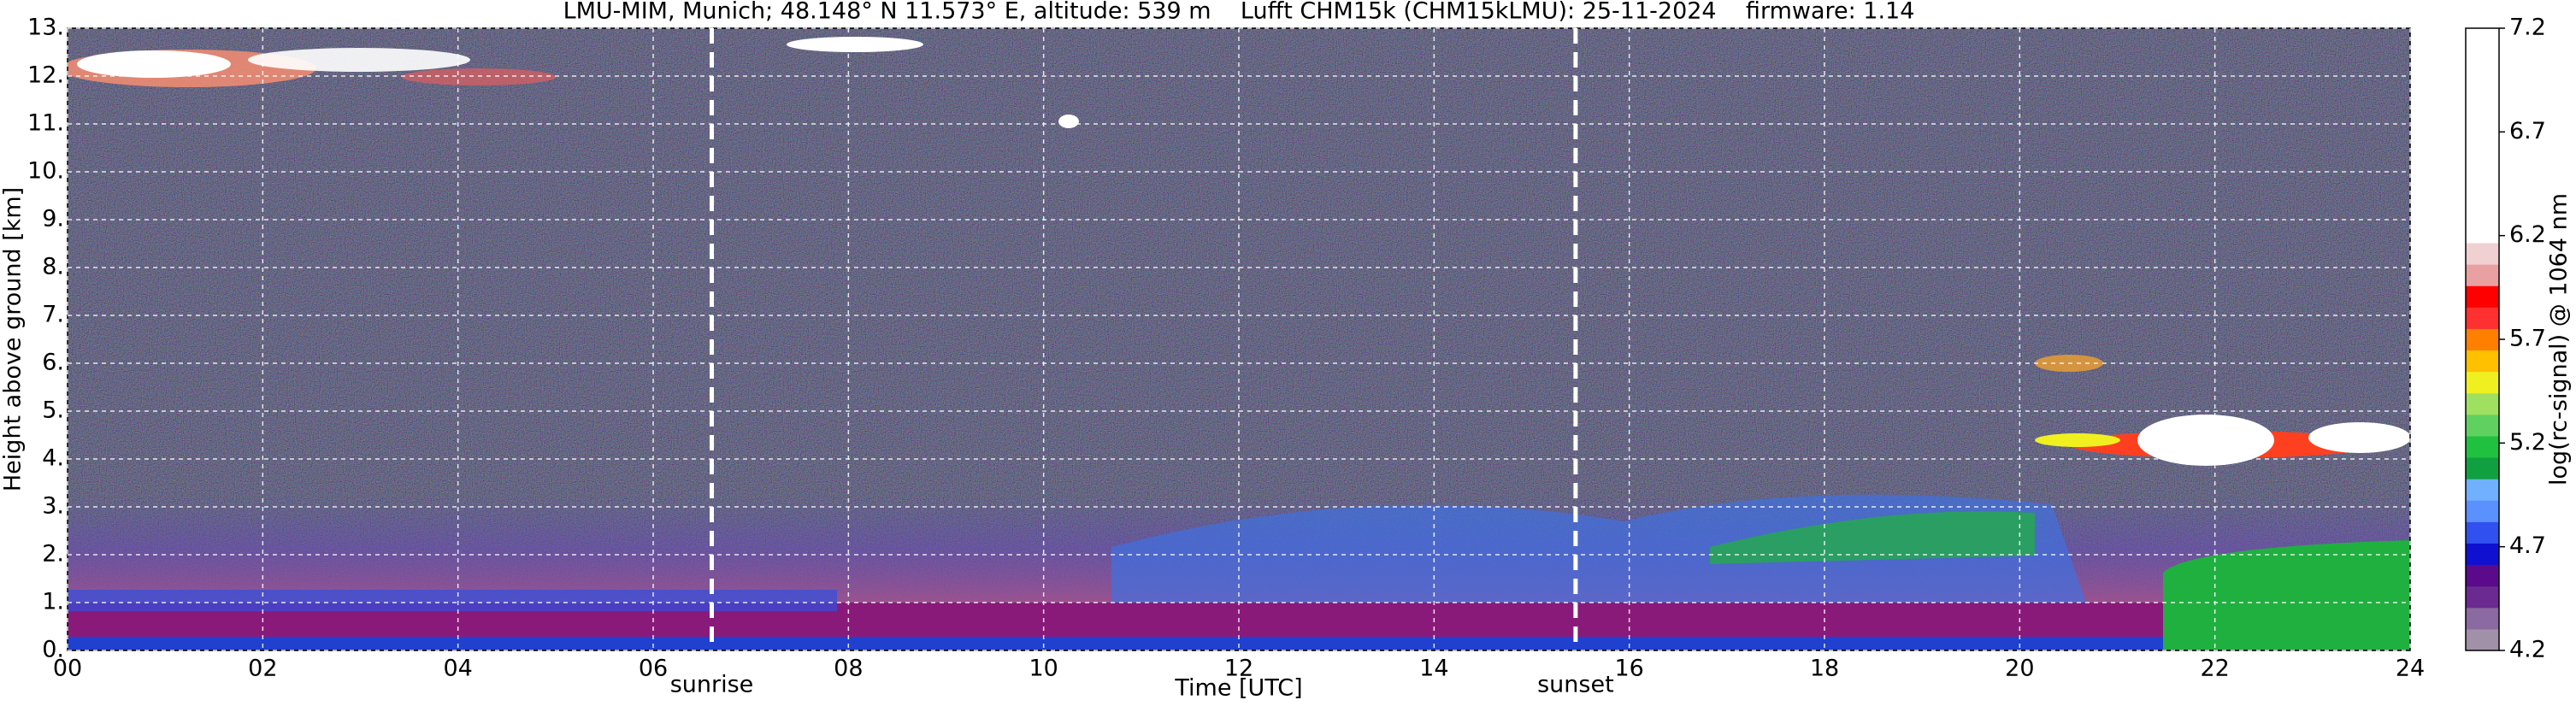 This screenshot has height=706, width=2576. I want to click on y-tick-label: 13., so click(45, 28).